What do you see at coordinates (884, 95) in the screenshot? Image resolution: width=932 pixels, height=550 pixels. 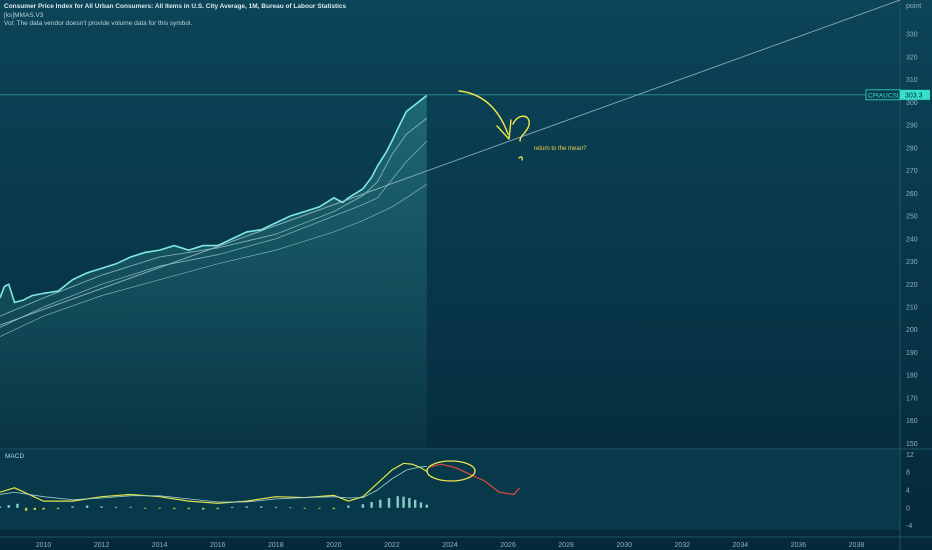 I see `symbol-tag-text: CPIAUCSL` at bounding box center [884, 95].